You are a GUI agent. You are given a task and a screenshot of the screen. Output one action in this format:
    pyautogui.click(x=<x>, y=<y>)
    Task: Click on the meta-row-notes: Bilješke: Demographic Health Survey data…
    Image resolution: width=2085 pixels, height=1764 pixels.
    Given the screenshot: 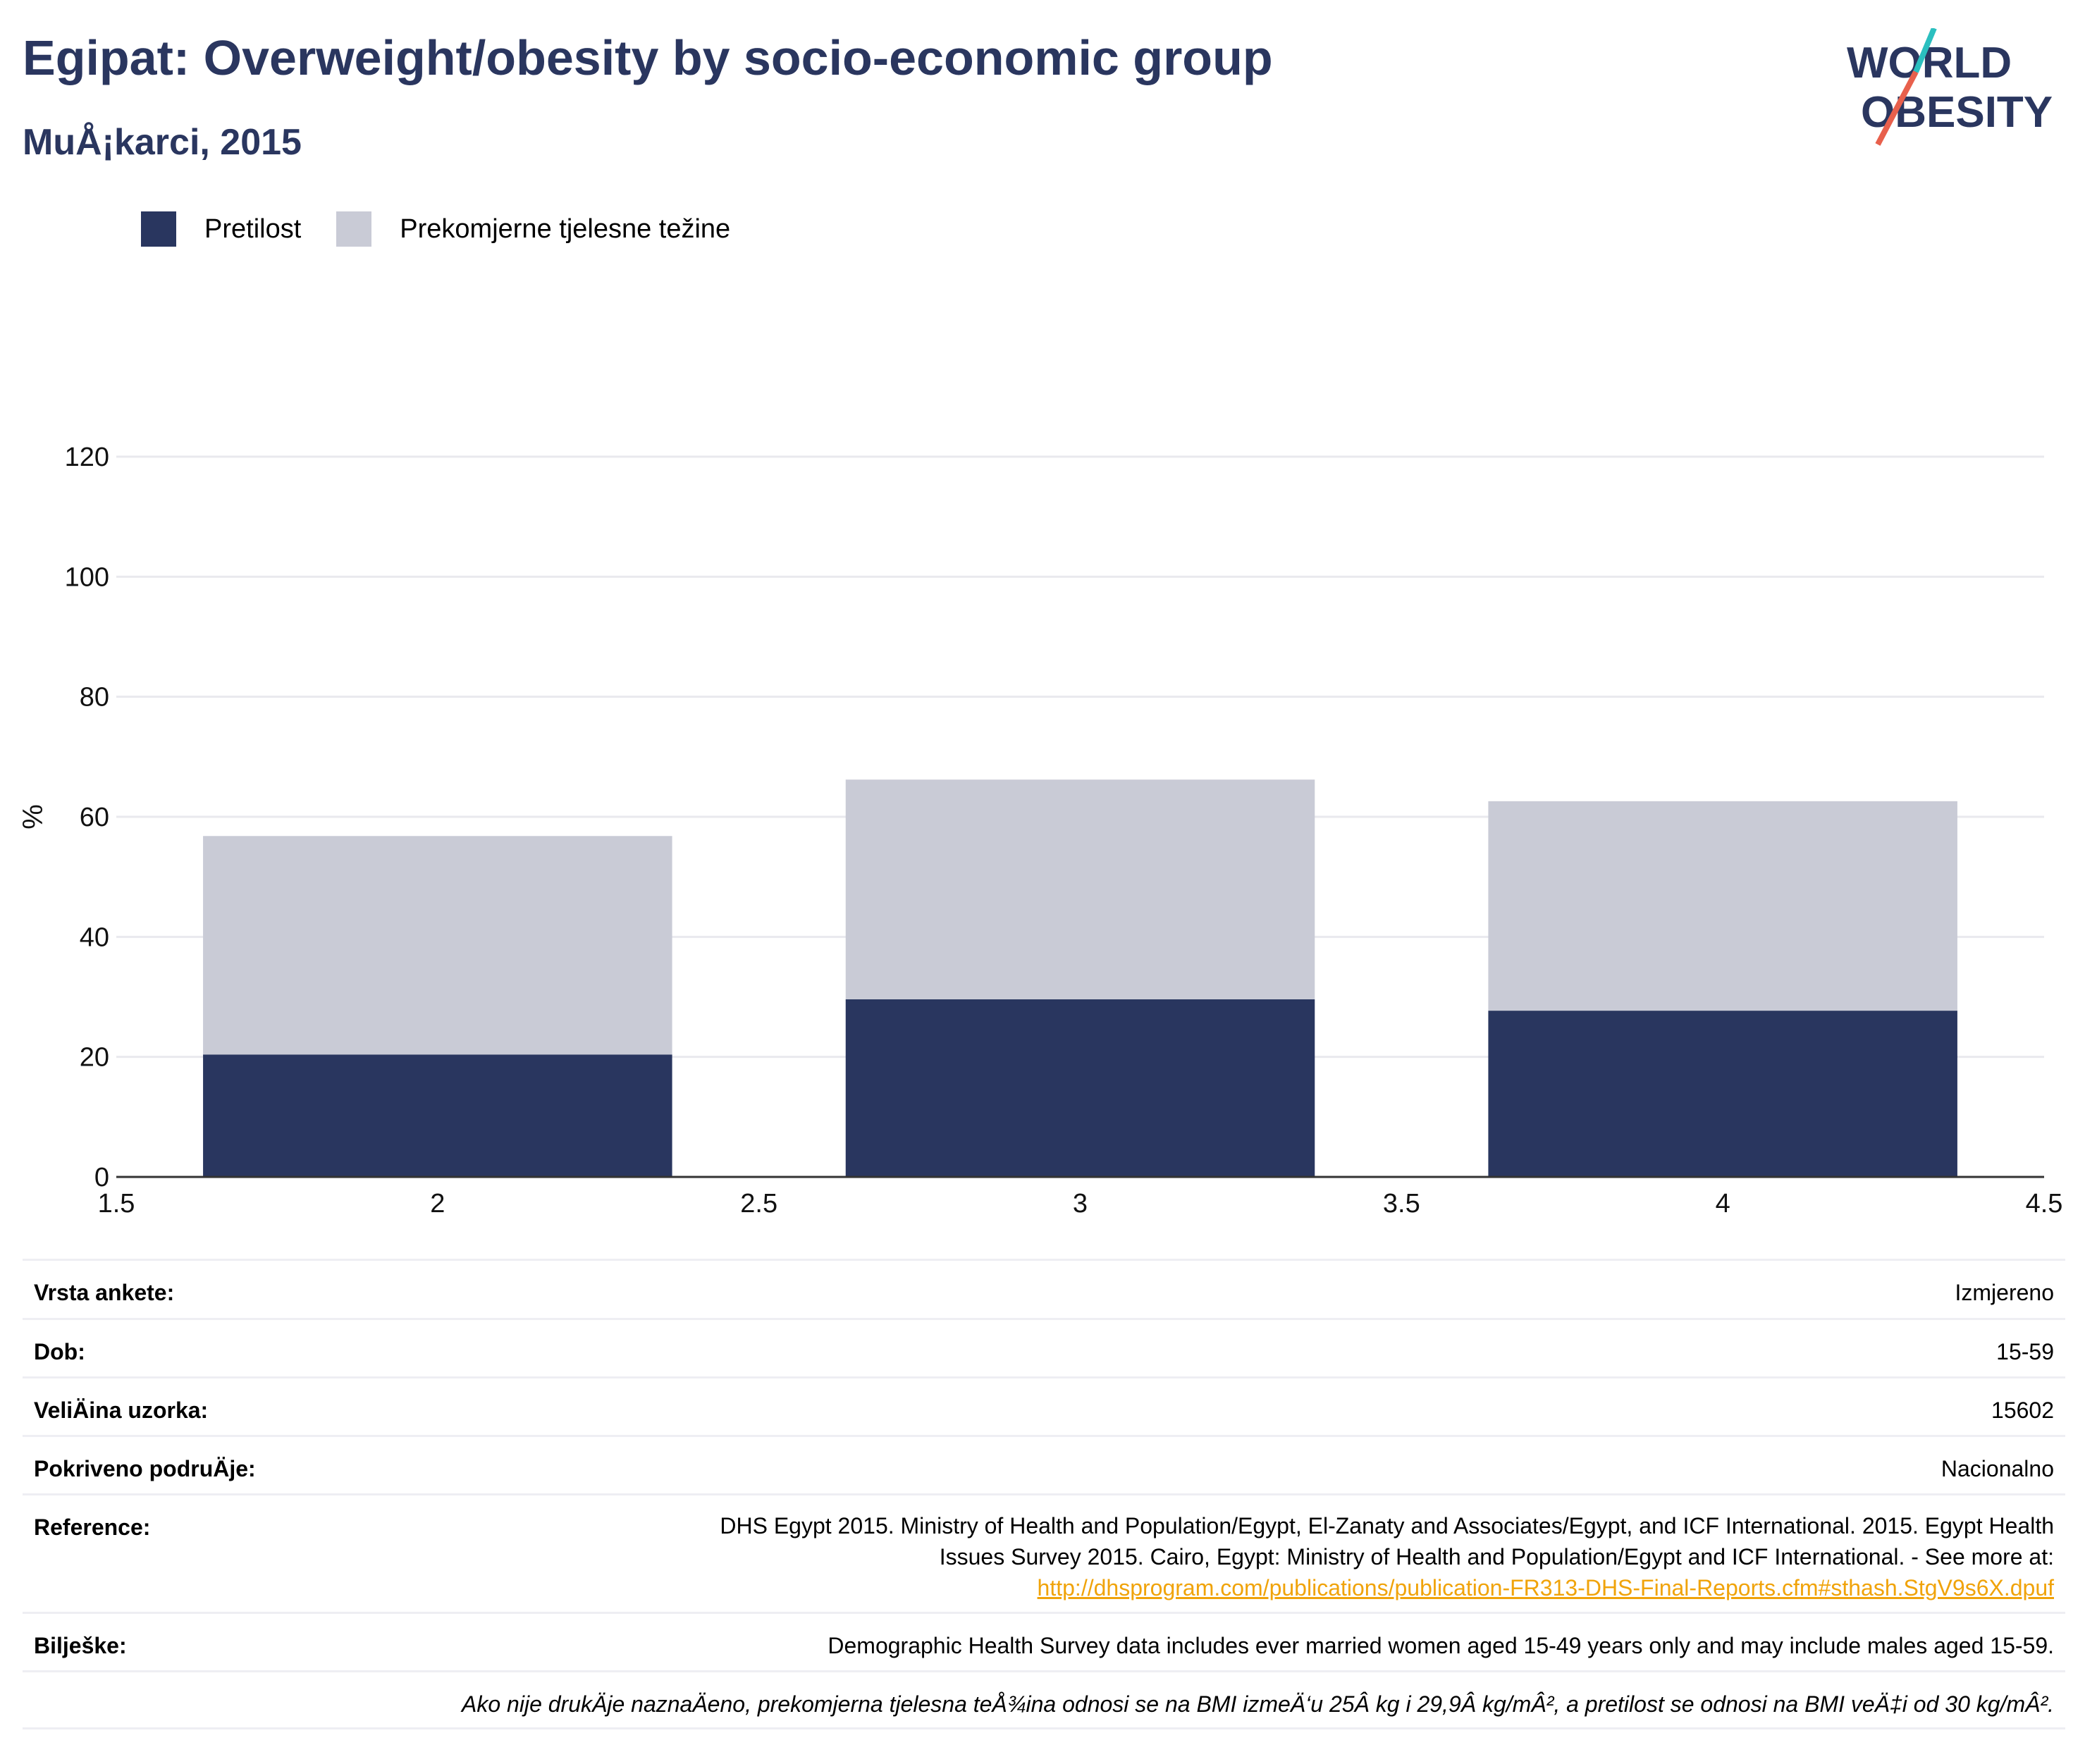 What is the action you would take?
    pyautogui.click(x=1044, y=1641)
    